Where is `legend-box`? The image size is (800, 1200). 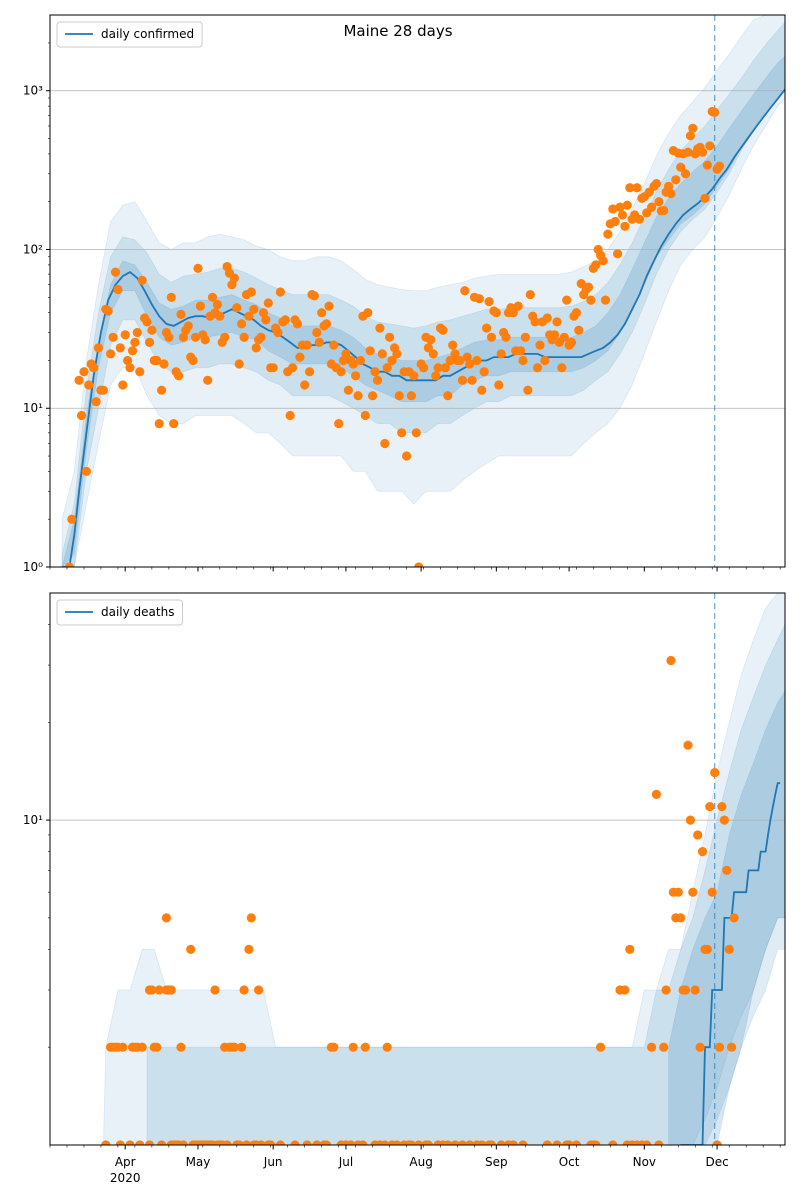 legend-box is located at coordinates (129, 34).